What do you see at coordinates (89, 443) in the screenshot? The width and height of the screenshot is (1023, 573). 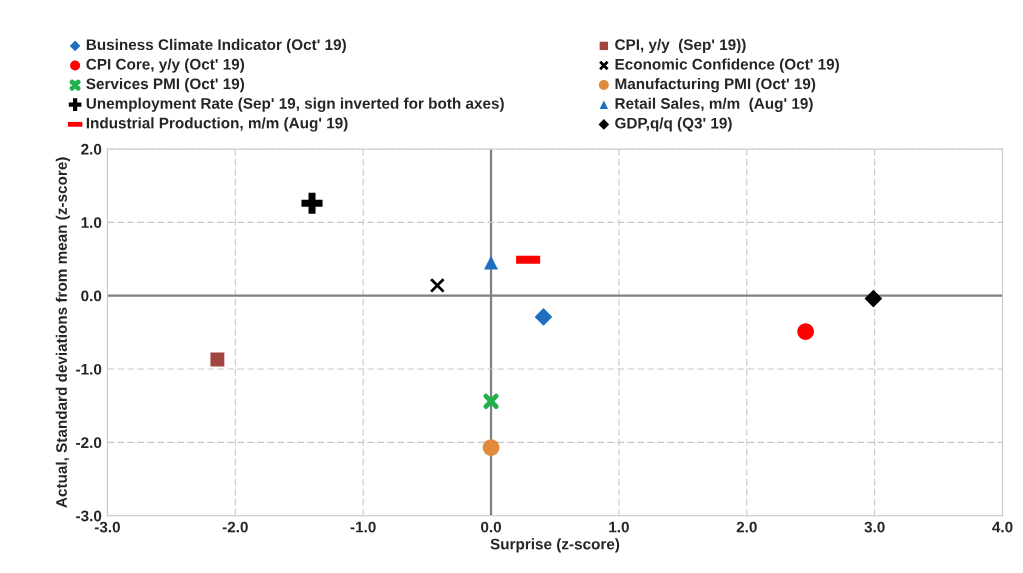 I see `y-tick-label: -2.0` at bounding box center [89, 443].